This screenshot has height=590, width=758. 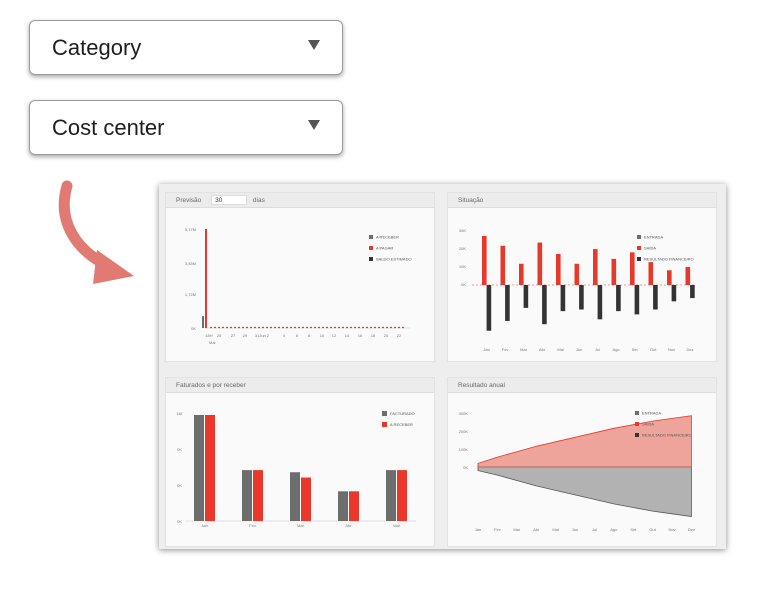 I want to click on x-tick: 12, so click(x=334, y=335).